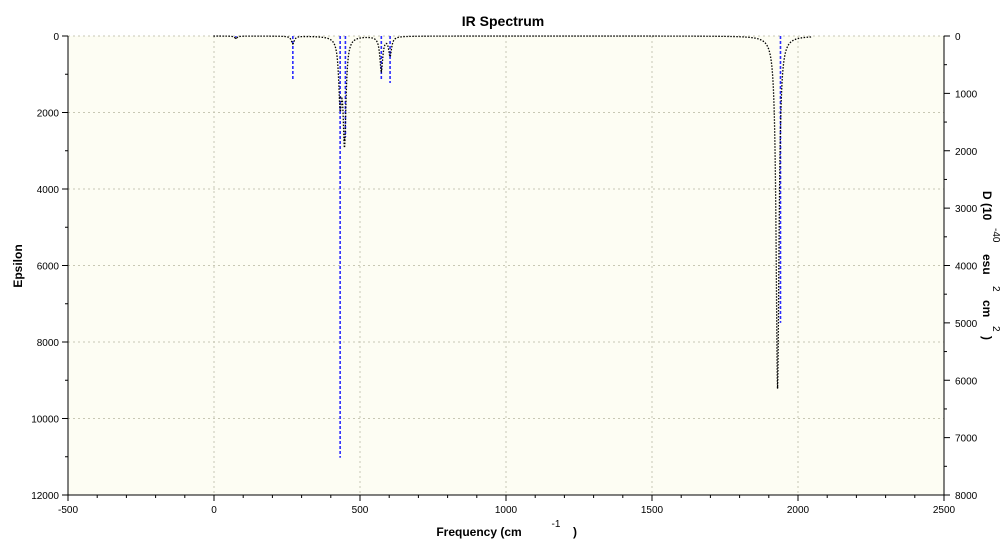 Image resolution: width=1000 pixels, height=548 pixels. I want to click on y2-axis-label-part: D (10, so click(987, 206).